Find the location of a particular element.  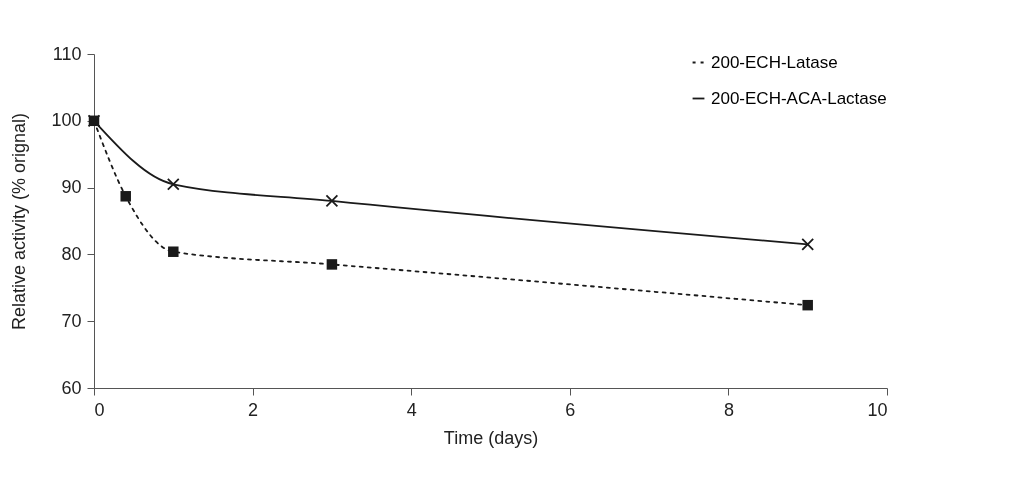

y-tick-label: 90 is located at coordinates (71, 187).